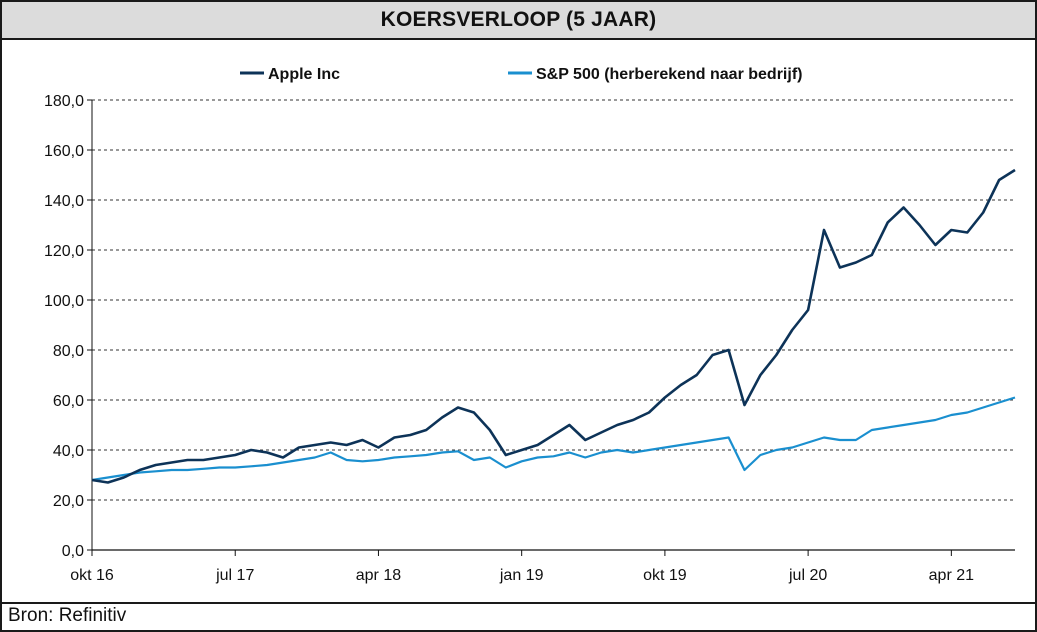  I want to click on y-tick-label: 120,0, so click(64, 251).